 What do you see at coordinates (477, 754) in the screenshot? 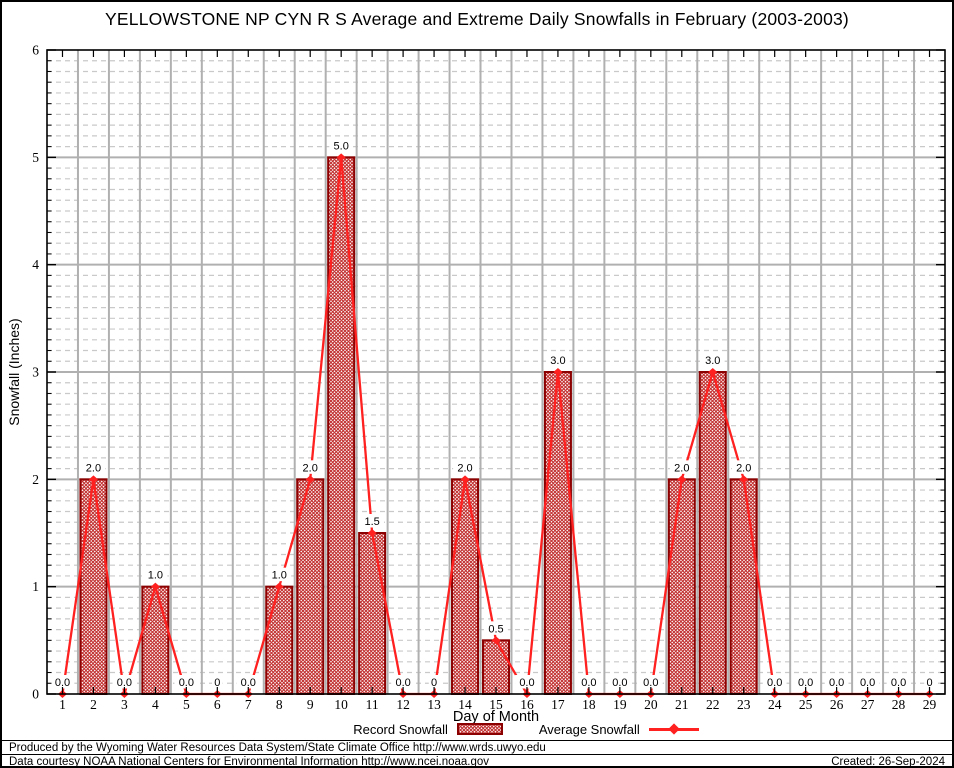
I see `footer-divider-bottom` at bounding box center [477, 754].